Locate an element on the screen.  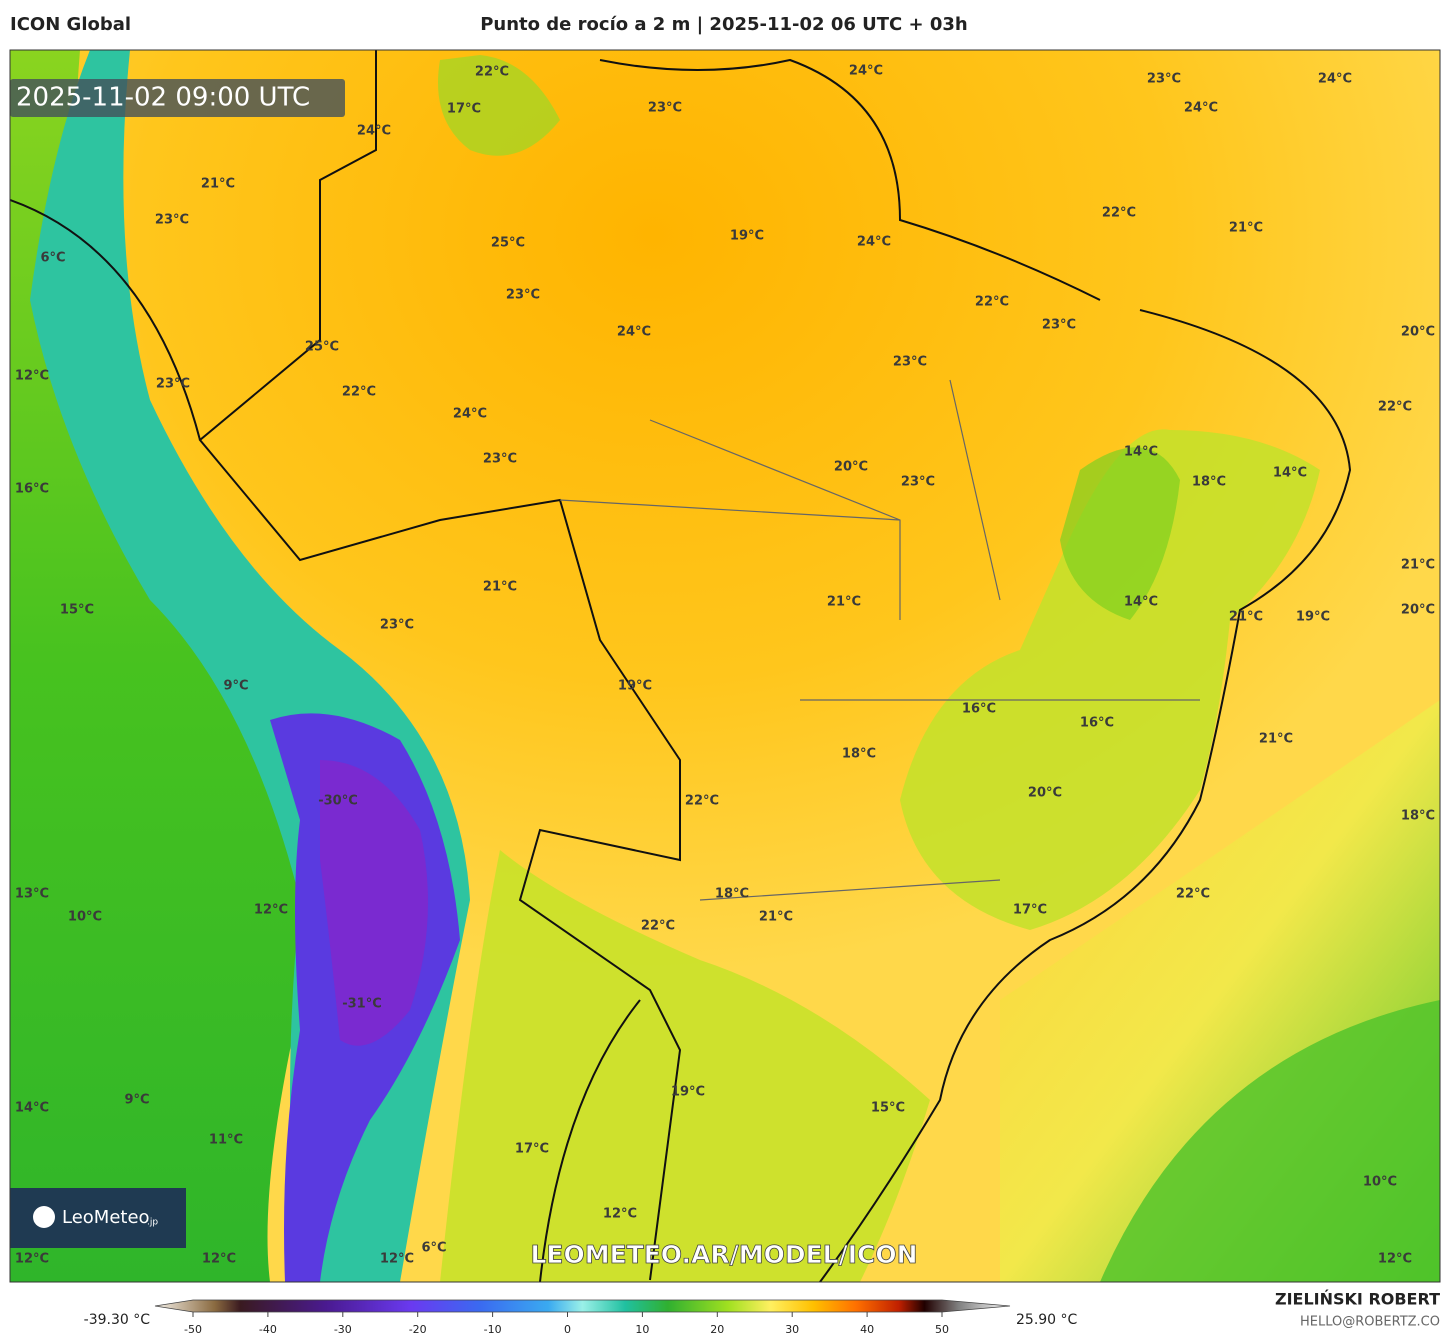
colorbar-tick-label: -40 is located at coordinates (268, 1329).